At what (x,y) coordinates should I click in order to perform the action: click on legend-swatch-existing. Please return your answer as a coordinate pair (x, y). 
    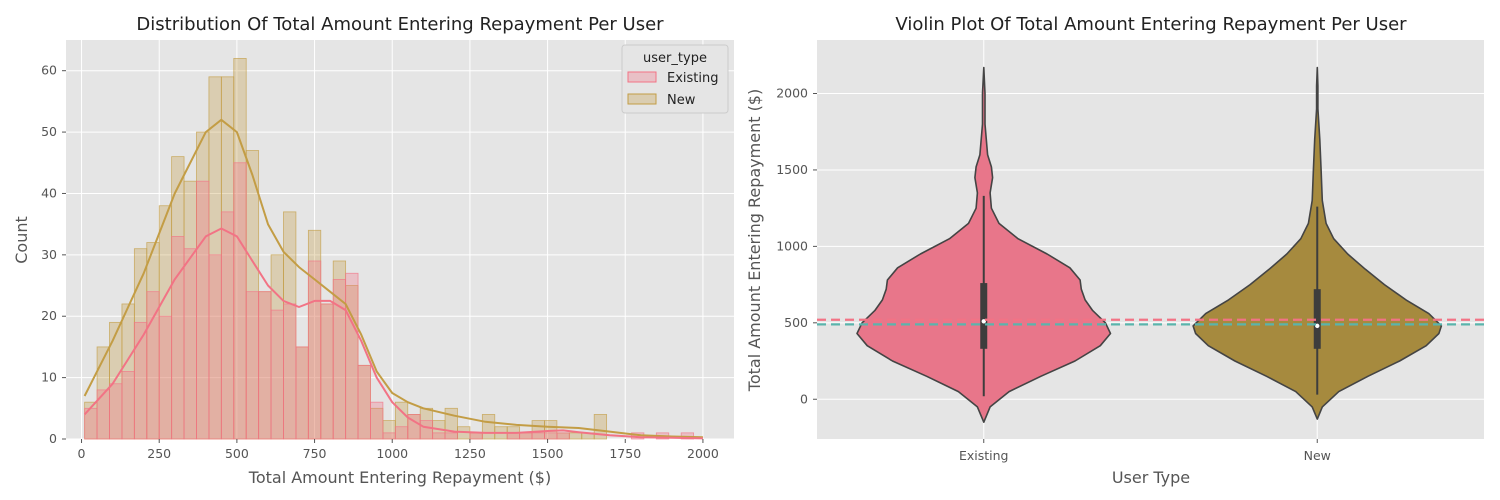
    Looking at the image, I should click on (642, 77).